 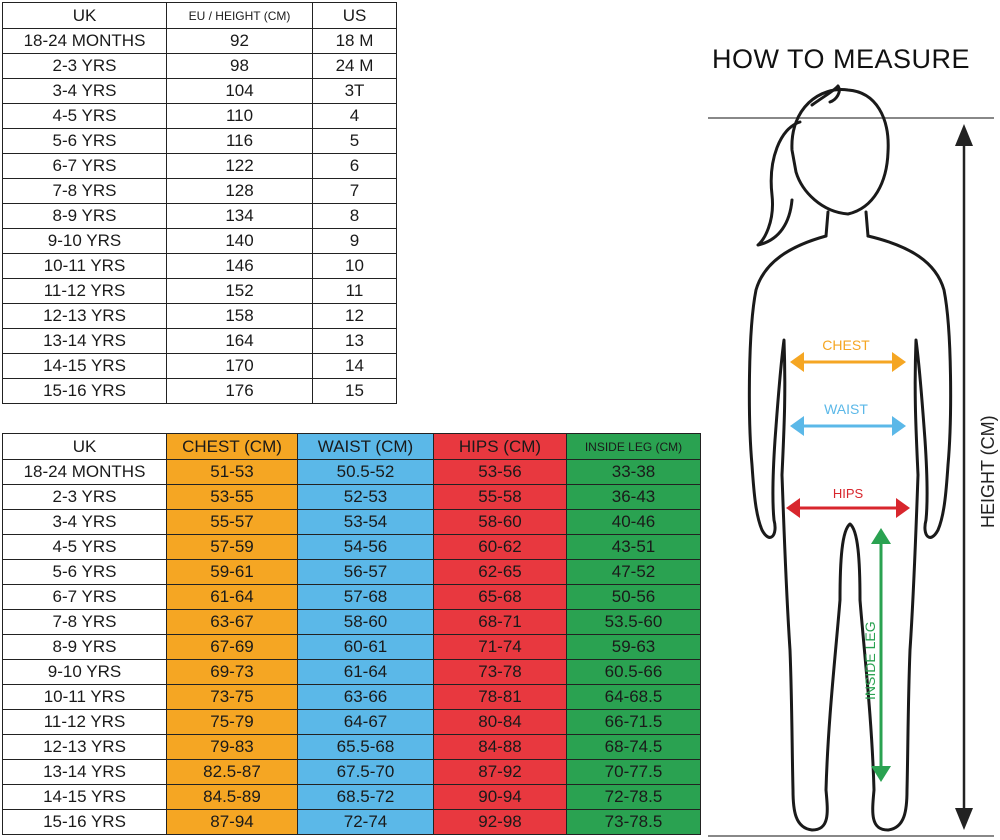 I want to click on conversion-cell-uk: 13-14 YRS, so click(x=84, y=341).